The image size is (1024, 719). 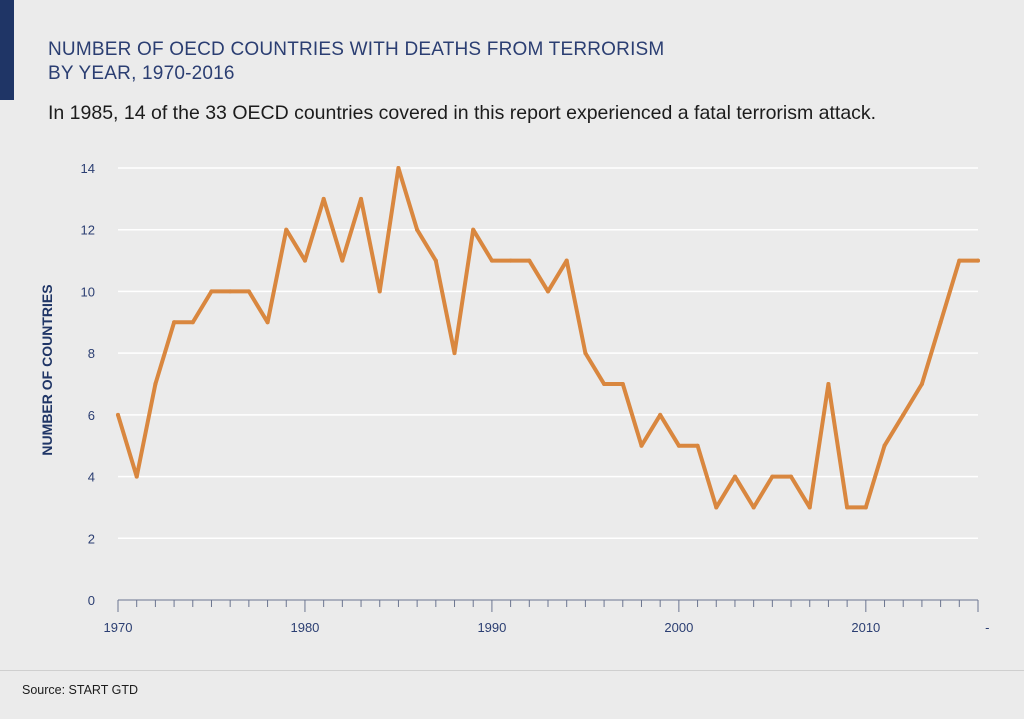 What do you see at coordinates (548, 605) in the screenshot?
I see `x-axis` at bounding box center [548, 605].